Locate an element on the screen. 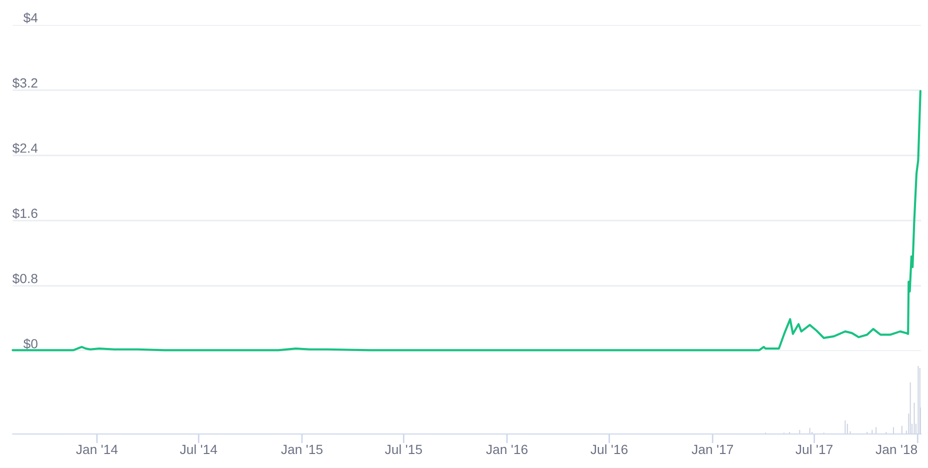  y-tick-label: $3.2 is located at coordinates (25, 83).